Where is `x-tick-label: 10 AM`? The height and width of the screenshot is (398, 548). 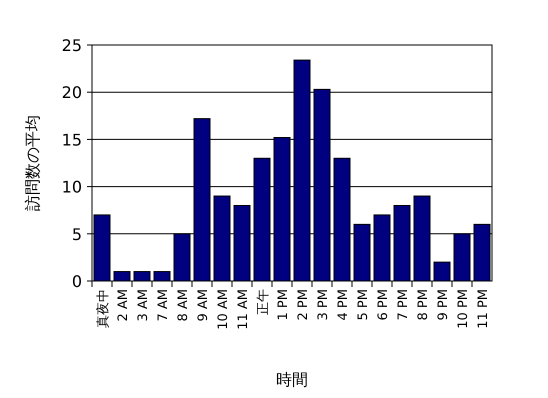 x-tick-label: 10 AM is located at coordinates (223, 309).